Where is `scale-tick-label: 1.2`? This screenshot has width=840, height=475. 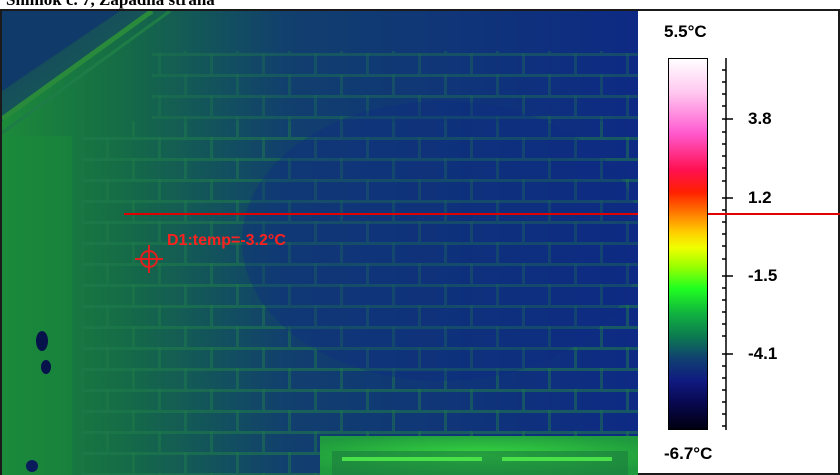 scale-tick-label: 1.2 is located at coordinates (760, 197).